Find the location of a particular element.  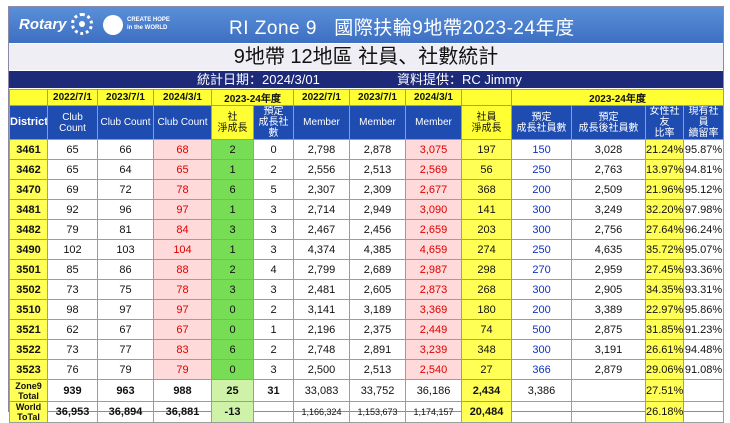

data-cell: 86 is located at coordinates (125, 269).